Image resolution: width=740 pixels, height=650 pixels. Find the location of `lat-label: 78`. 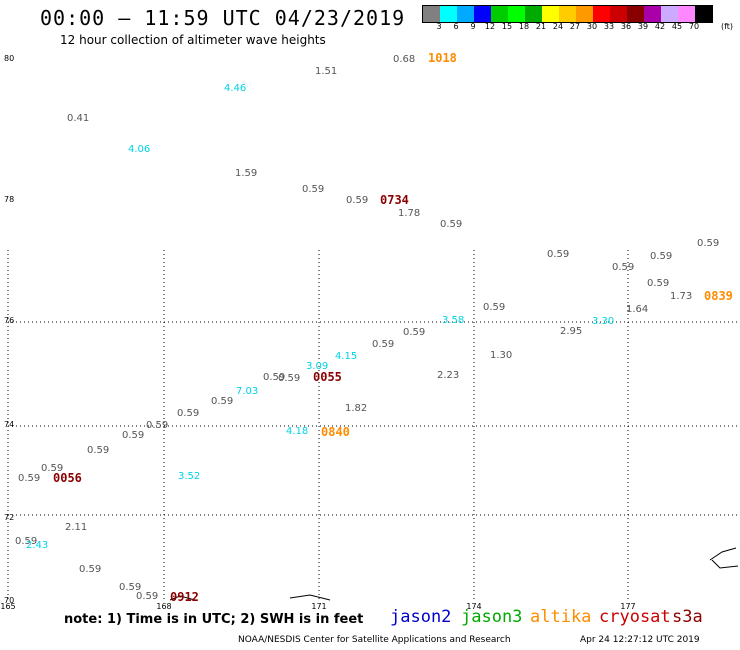

lat-label: 78 is located at coordinates (9, 199).